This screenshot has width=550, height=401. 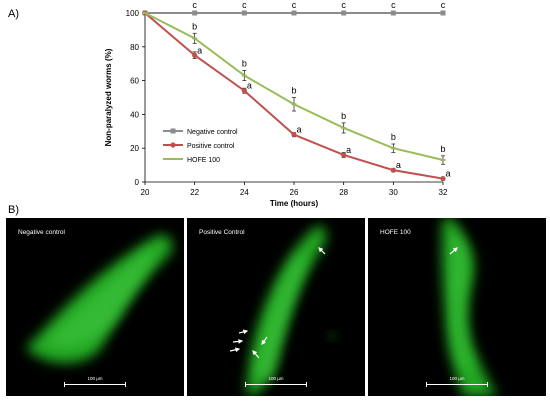 What do you see at coordinates (134, 81) in the screenshot?
I see `y-tick-label: 60` at bounding box center [134, 81].